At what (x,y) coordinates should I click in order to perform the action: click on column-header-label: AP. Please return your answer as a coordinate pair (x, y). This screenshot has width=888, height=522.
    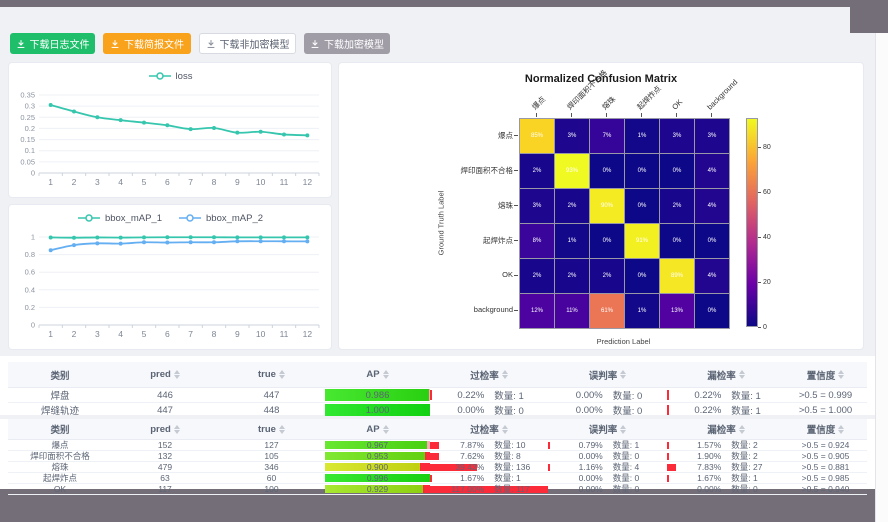
    Looking at the image, I should click on (373, 429).